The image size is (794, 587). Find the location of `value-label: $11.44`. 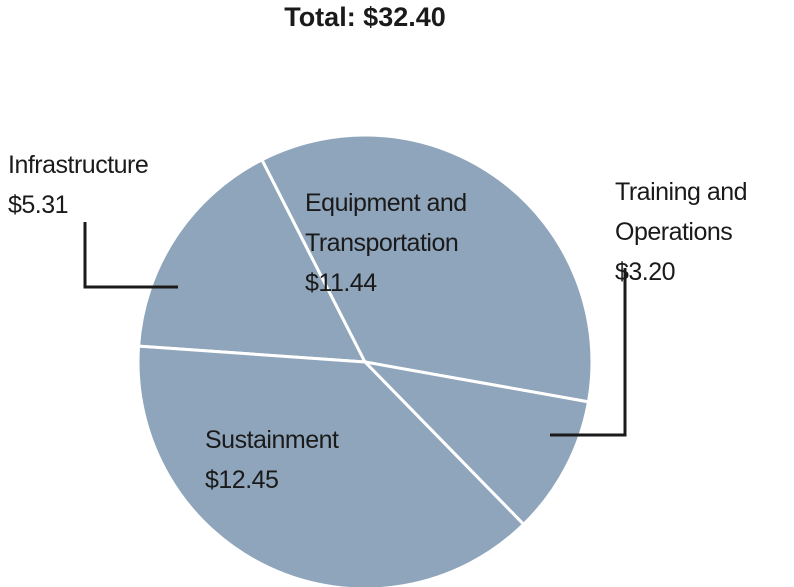

value-label: $11.44 is located at coordinates (341, 283).